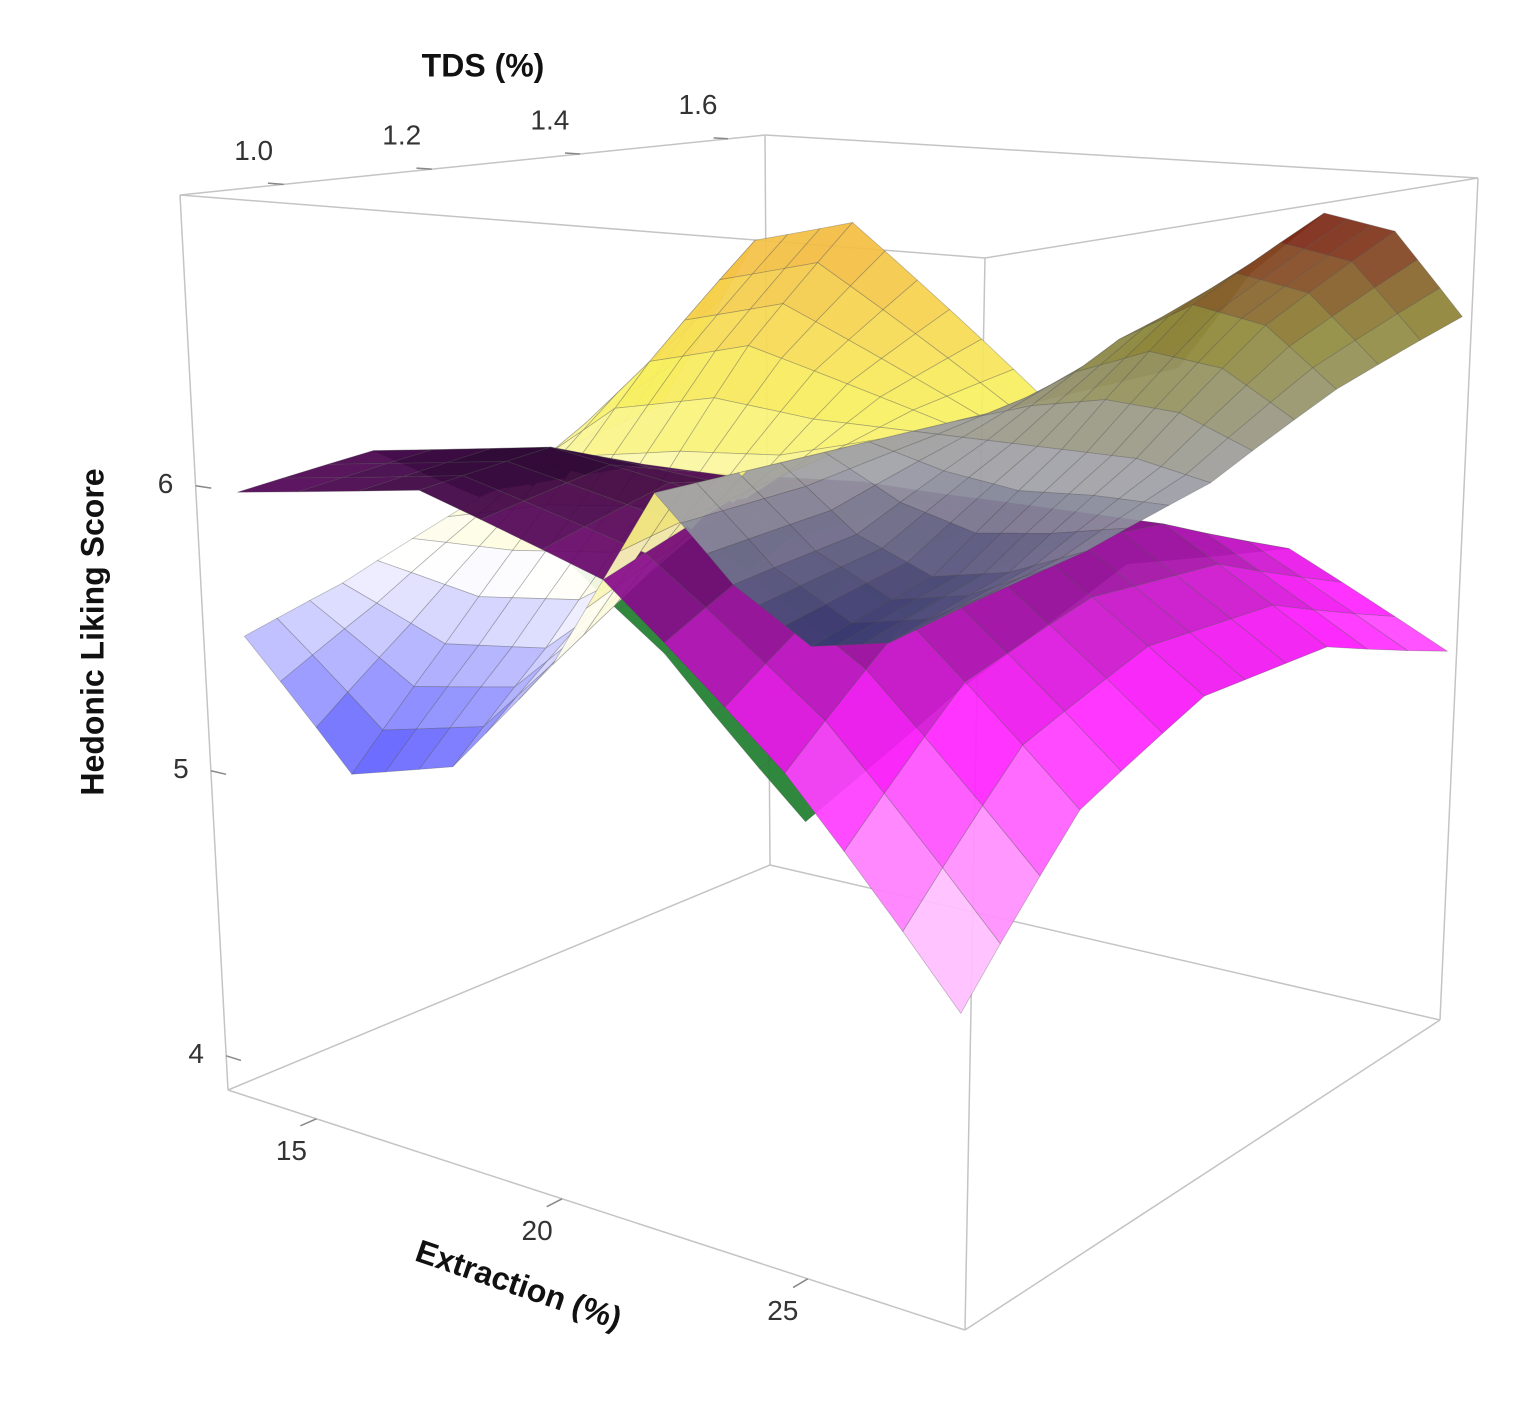  I want to click on x-tick-label: 25, so click(782, 1310).